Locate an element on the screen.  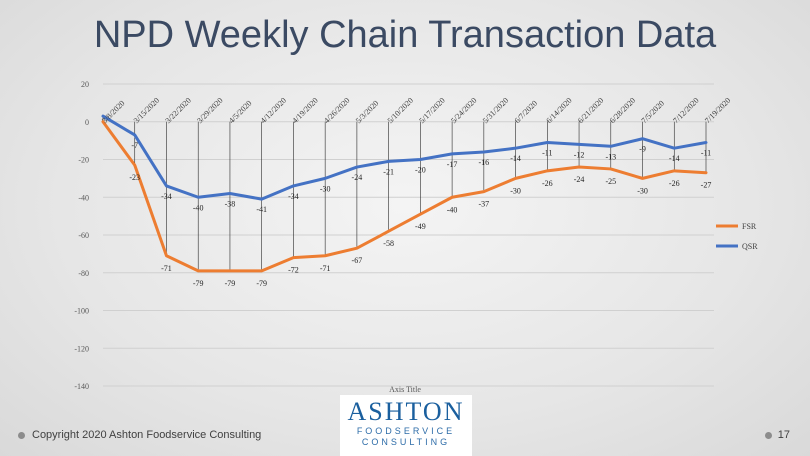
data-label: -27 is located at coordinates (706, 185).